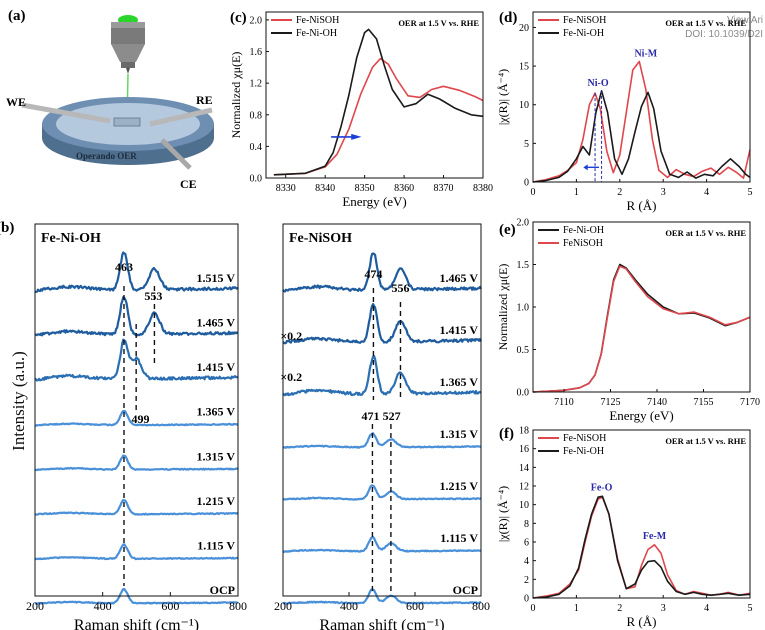 The width and height of the screenshot is (765, 630). Describe the element at coordinates (378, 116) in the screenshot. I see `series-line-fe-nisoh` at that location.